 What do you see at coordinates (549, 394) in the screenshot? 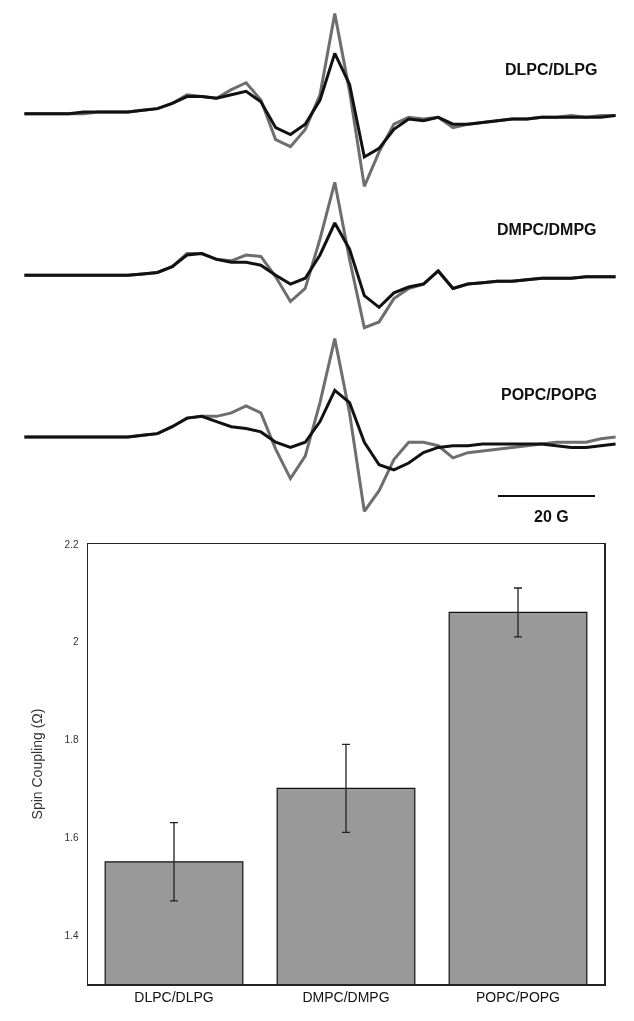
I see `text: POPC/POPG` at bounding box center [549, 394].